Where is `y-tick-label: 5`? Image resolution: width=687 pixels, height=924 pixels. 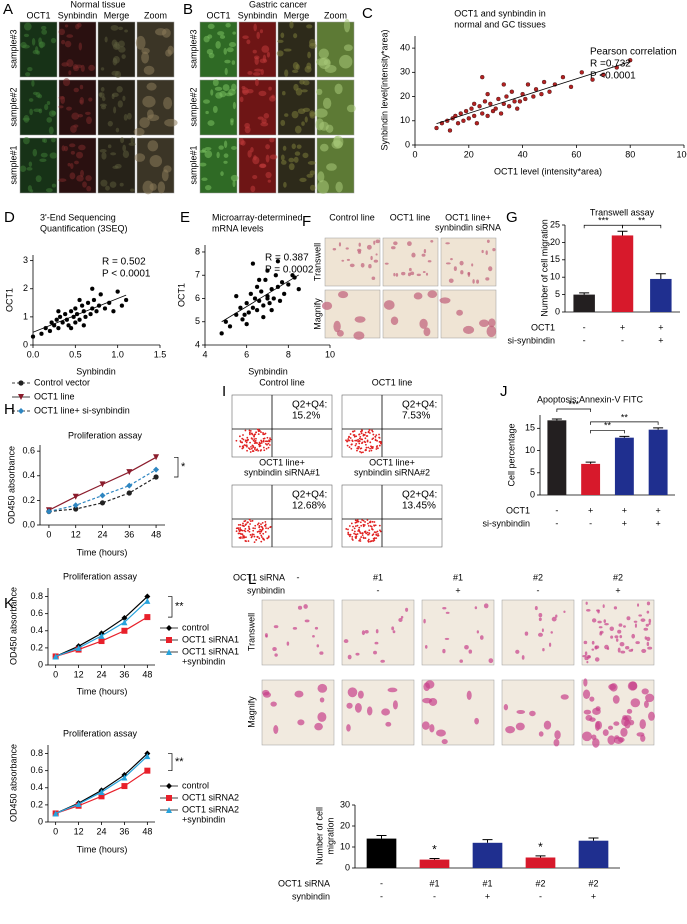 y-tick-label: 5 is located at coordinates (532, 472).